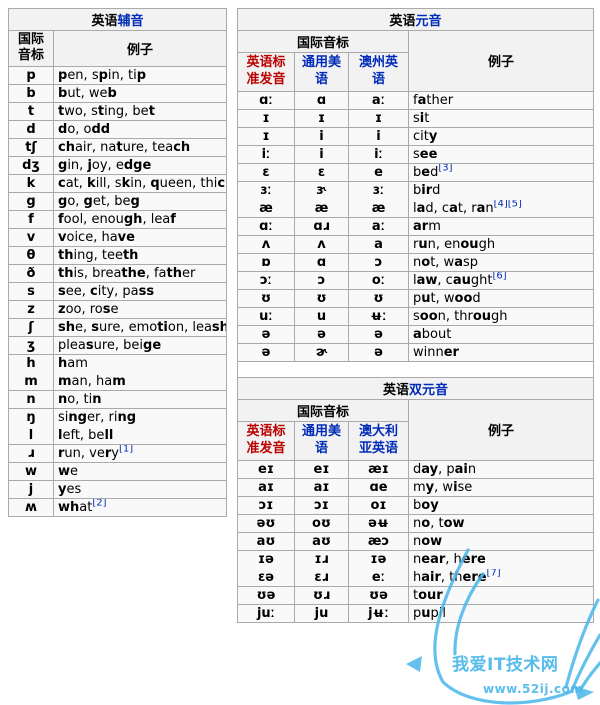 Image resolution: width=600 pixels, height=705 pixels. Describe the element at coordinates (322, 172) in the screenshot. I see `ipa-symbol: ɛ` at that location.